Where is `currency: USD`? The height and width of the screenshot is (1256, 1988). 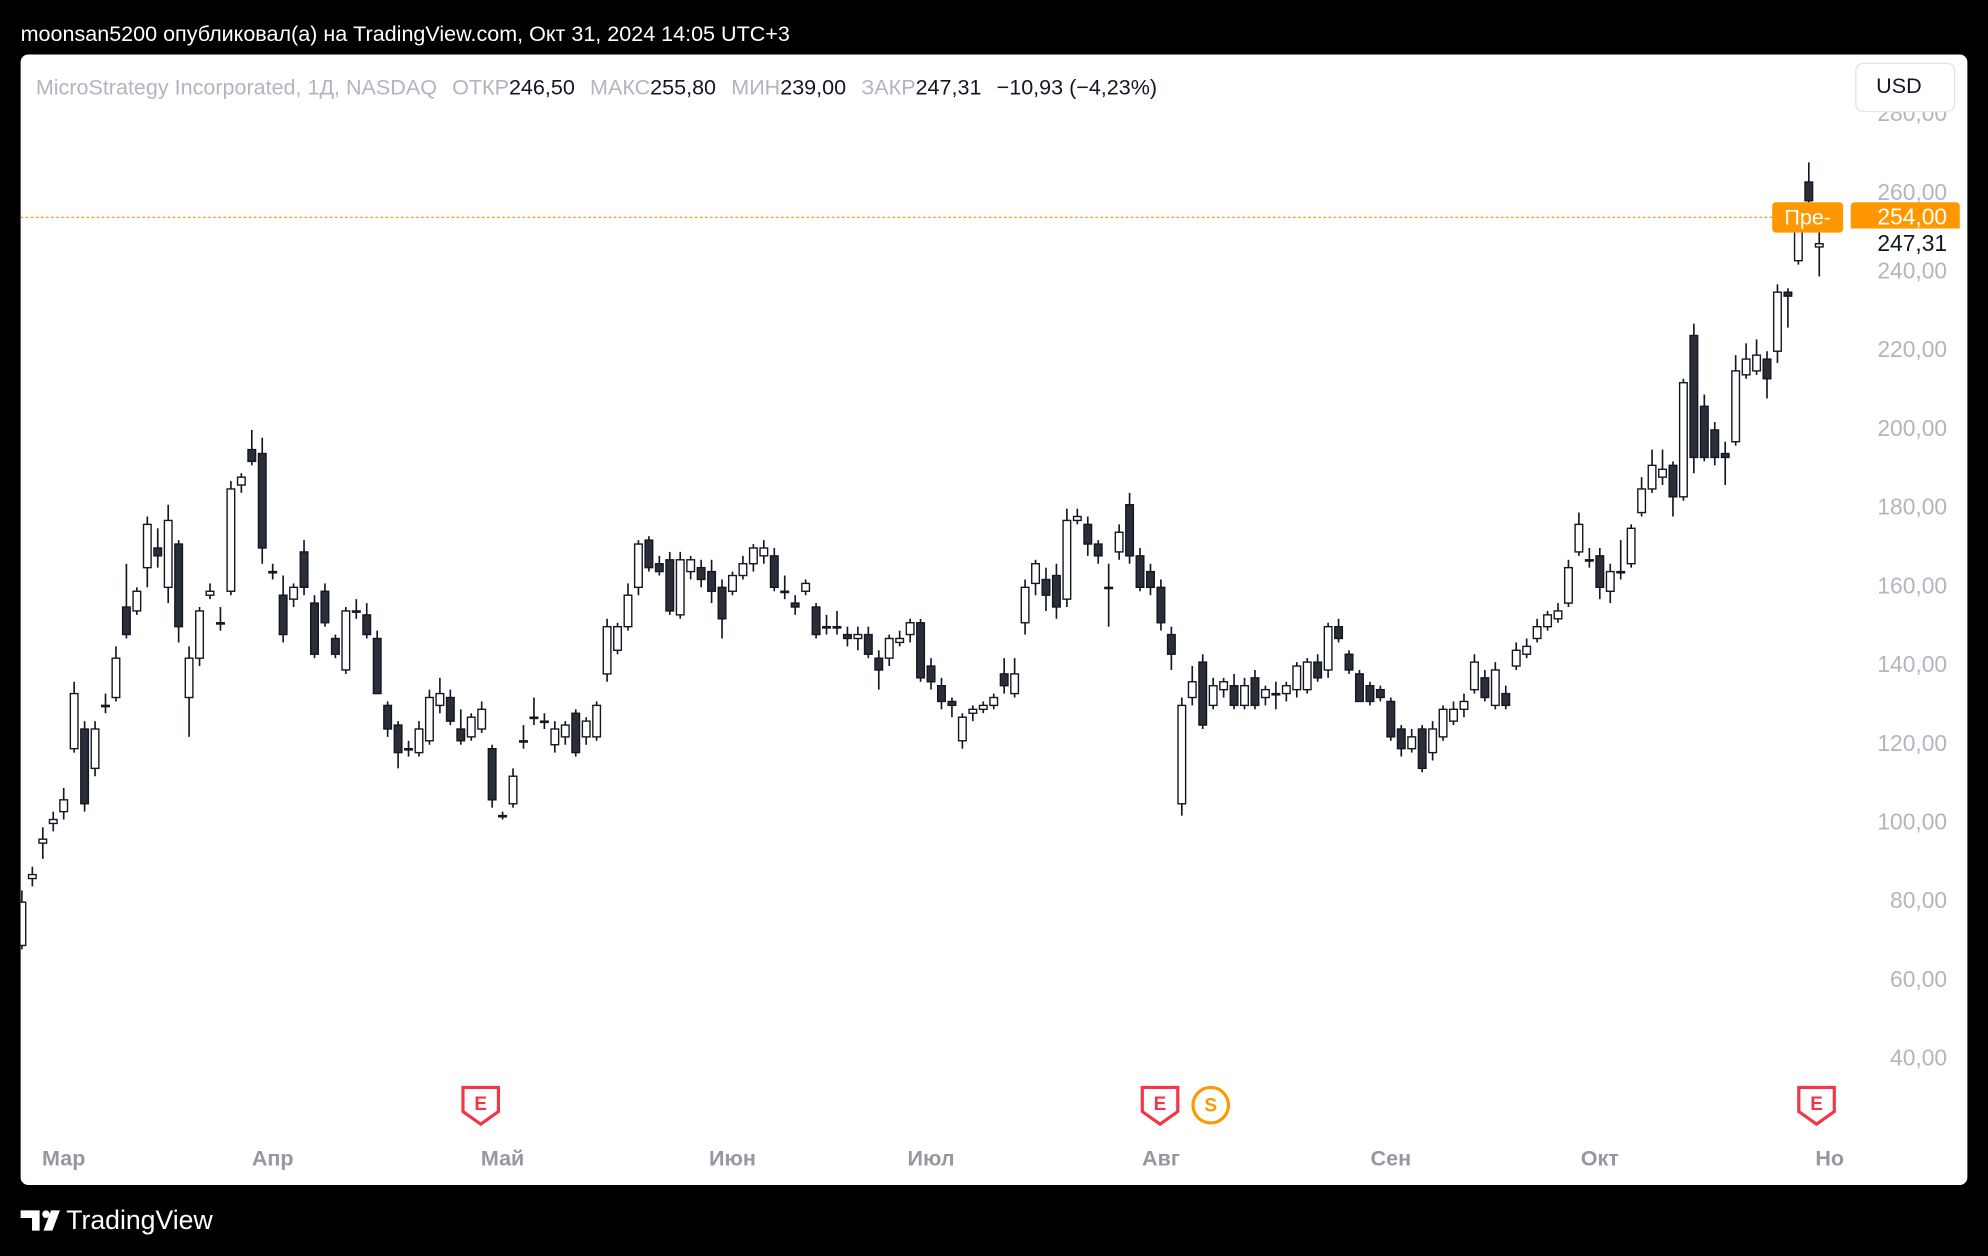
currency: USD is located at coordinates (1898, 86).